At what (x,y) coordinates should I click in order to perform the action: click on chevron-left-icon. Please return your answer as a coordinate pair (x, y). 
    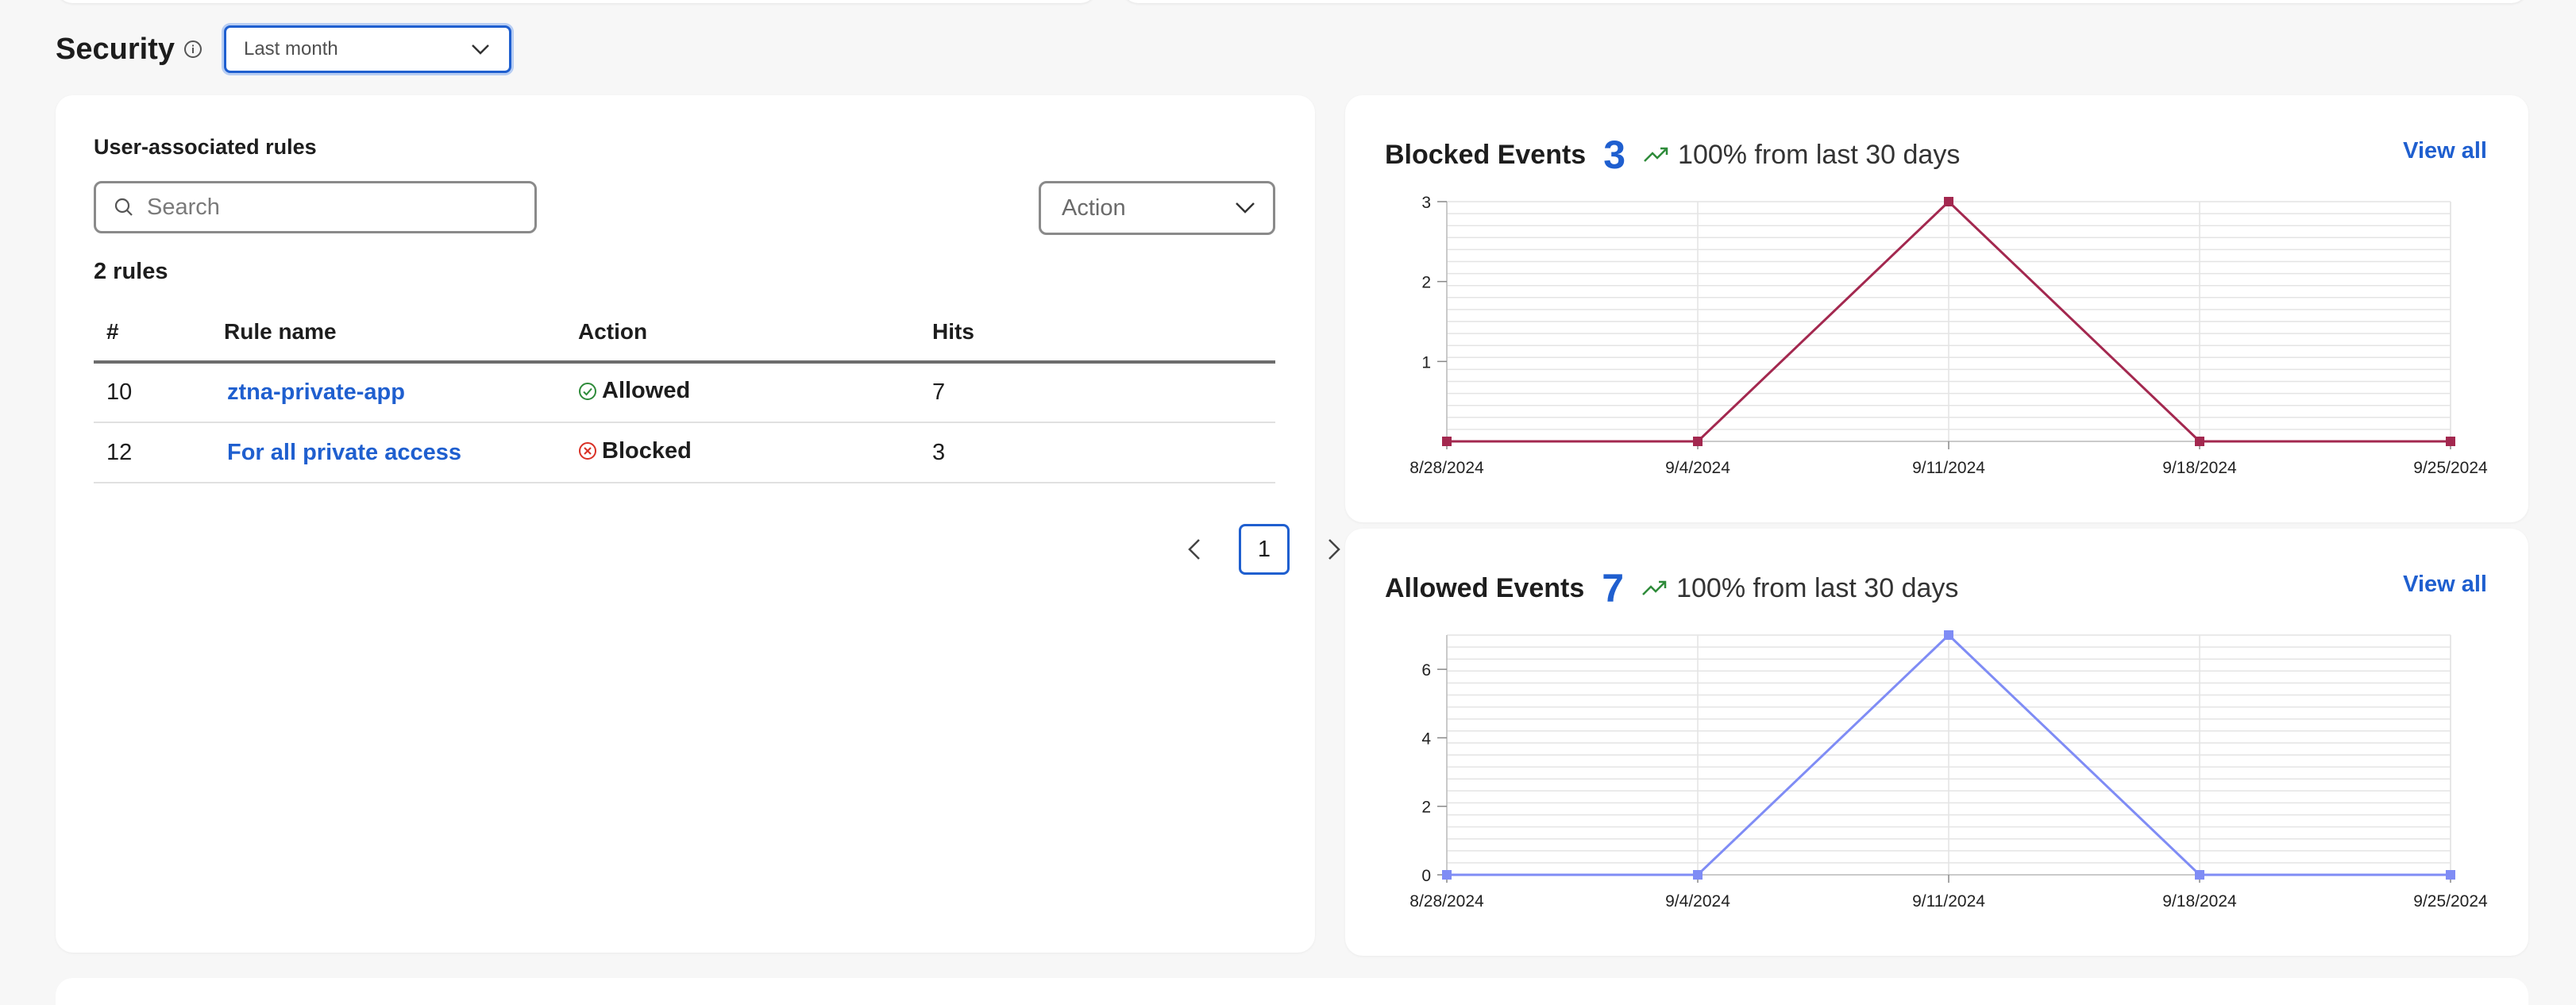
    Looking at the image, I should click on (1194, 549).